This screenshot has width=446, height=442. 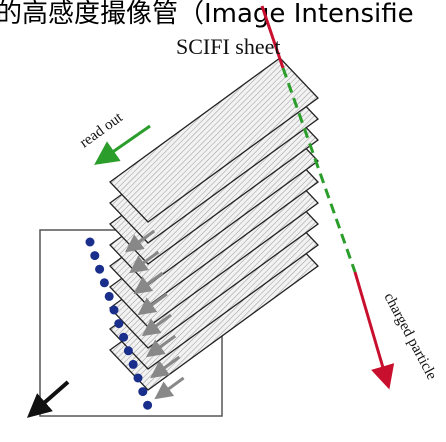 What do you see at coordinates (272, 37) in the screenshot?
I see `particle-track` at bounding box center [272, 37].